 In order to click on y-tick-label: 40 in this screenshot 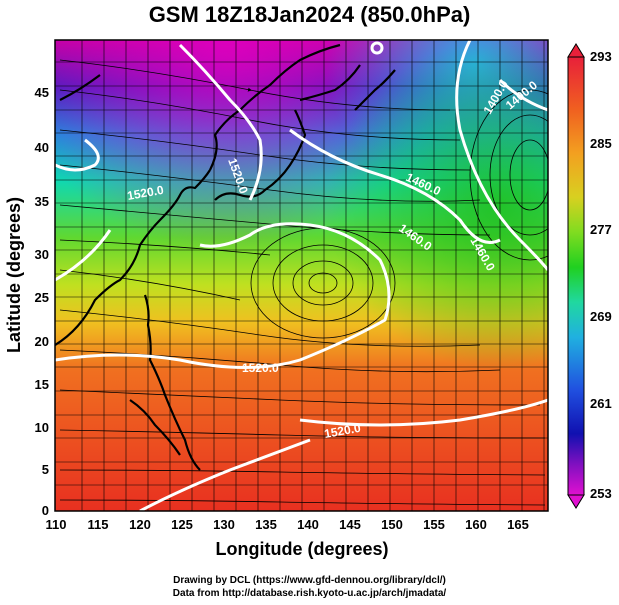, I will do `click(42, 147)`.